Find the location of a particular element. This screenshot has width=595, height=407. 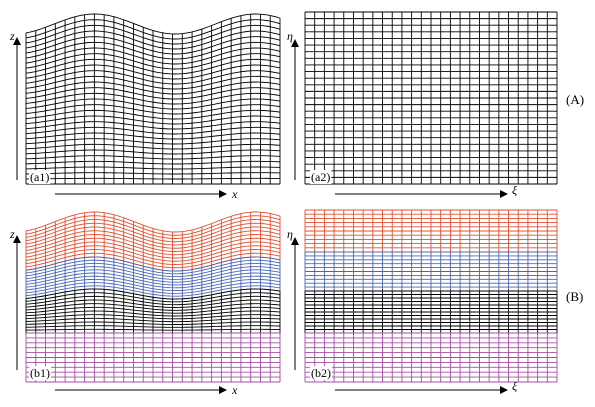

b1-x-label: x is located at coordinates (234, 390).